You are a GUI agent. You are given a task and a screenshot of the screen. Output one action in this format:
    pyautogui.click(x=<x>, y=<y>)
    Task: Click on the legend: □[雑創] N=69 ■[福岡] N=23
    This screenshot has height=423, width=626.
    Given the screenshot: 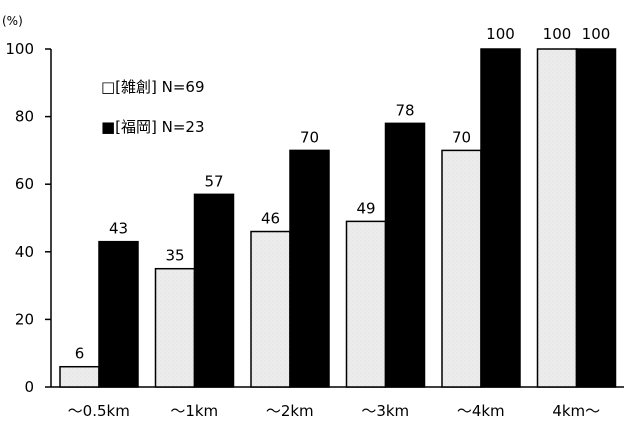 What is the action you would take?
    pyautogui.click(x=153, y=107)
    